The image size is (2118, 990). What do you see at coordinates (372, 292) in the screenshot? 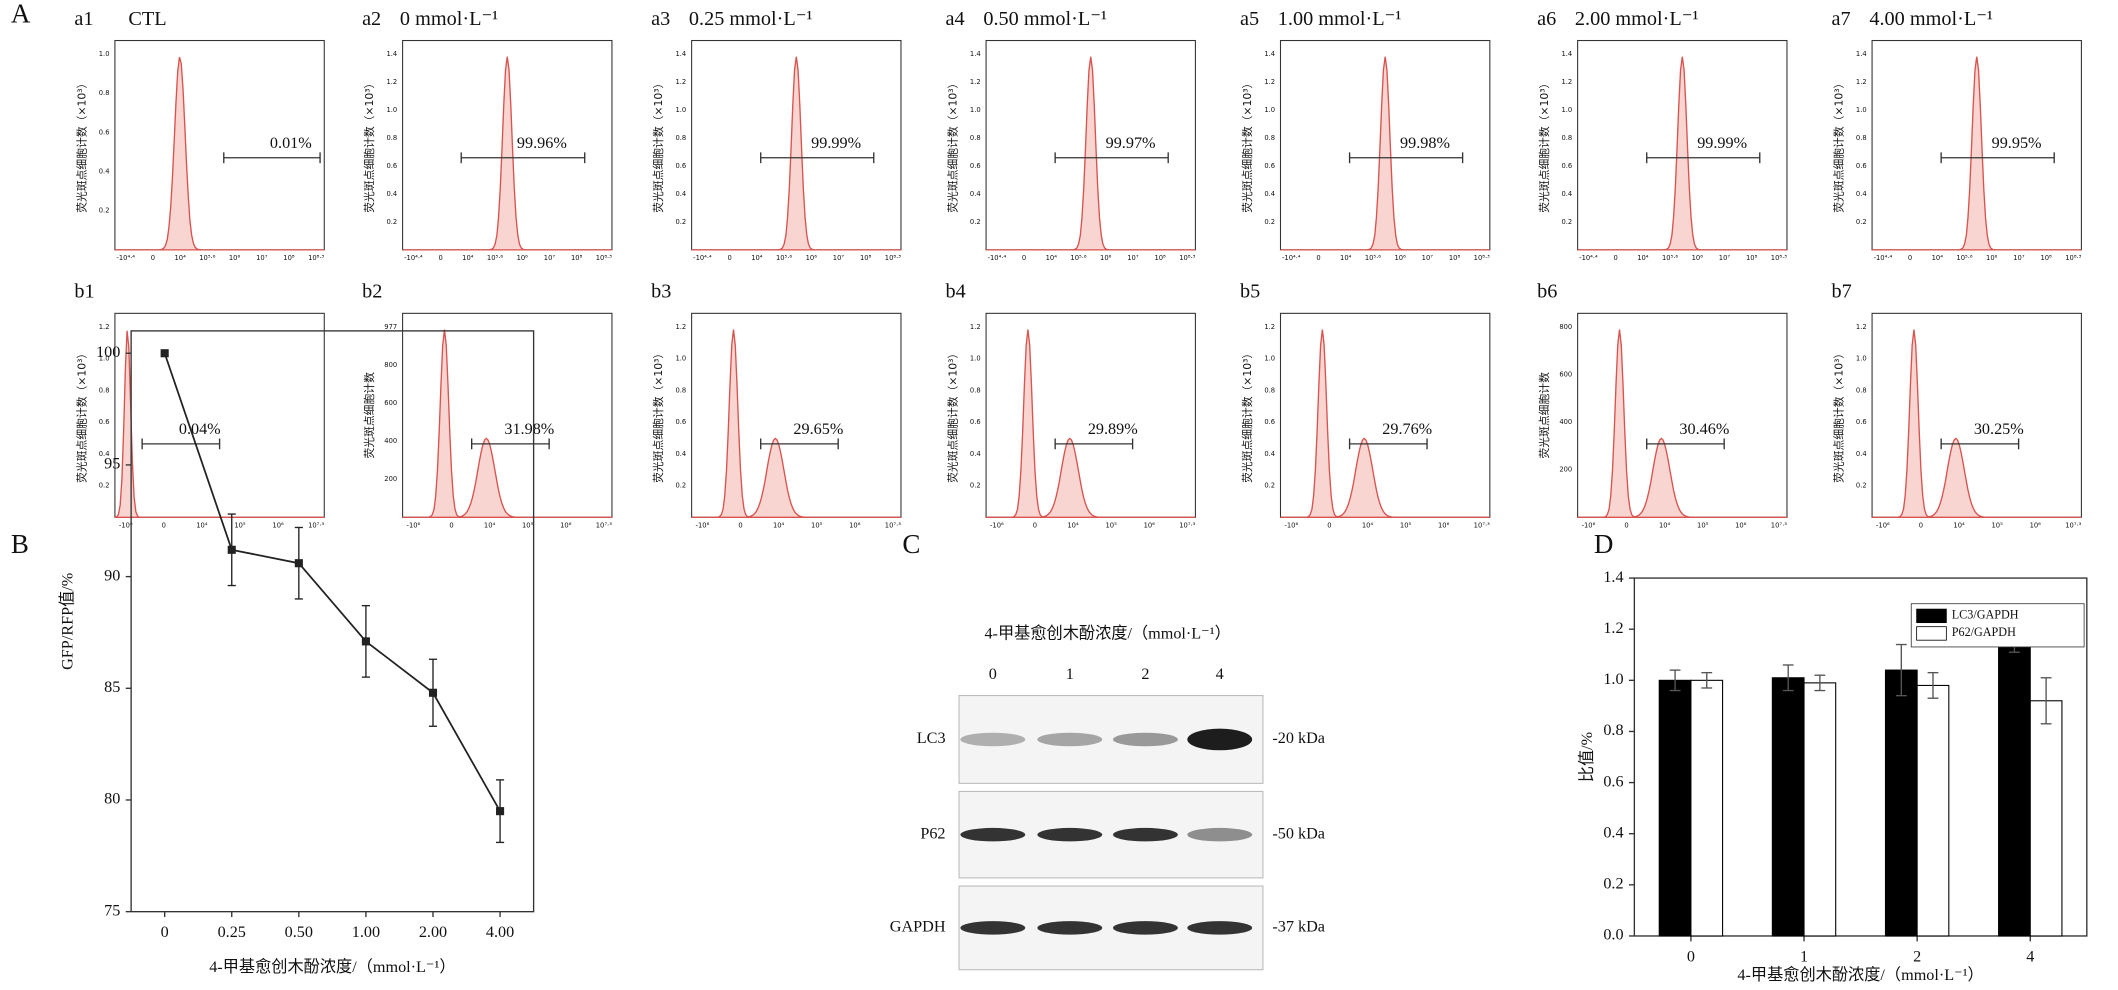
I see `panel-id: b2` at bounding box center [372, 292].